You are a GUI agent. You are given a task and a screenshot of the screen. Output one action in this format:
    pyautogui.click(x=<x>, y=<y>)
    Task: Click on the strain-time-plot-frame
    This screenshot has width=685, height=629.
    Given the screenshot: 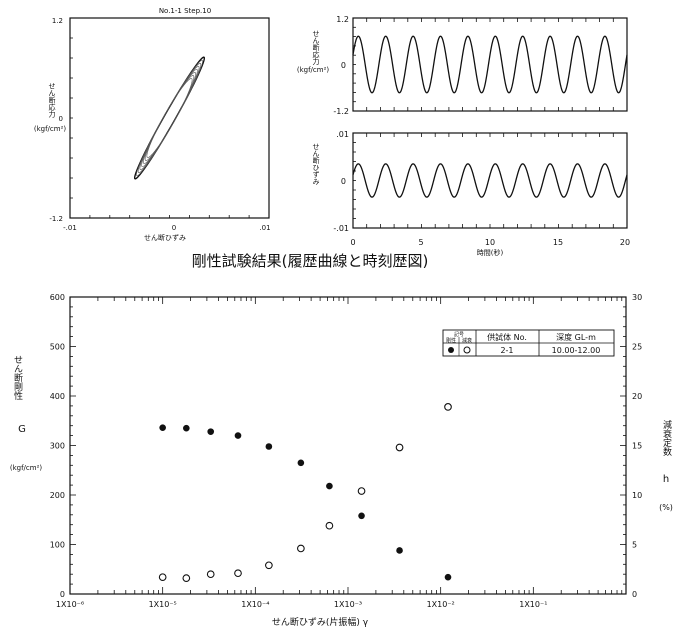 What is the action you would take?
    pyautogui.click(x=490, y=180)
    